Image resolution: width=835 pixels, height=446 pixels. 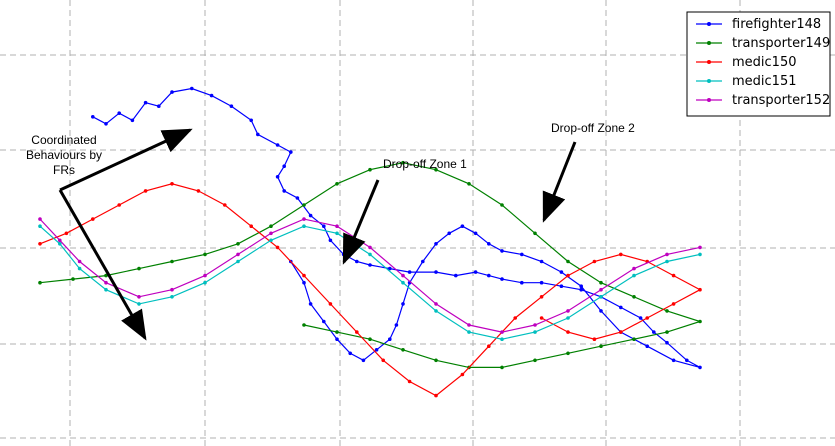 I want to click on annotation-text-line: Drop-off Zone 2, so click(x=593, y=128).